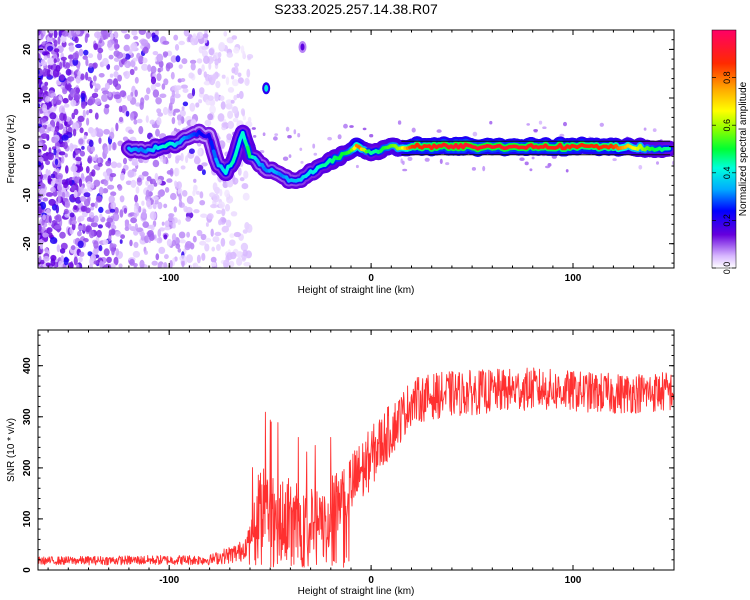 This screenshot has height=600, width=750. Describe the element at coordinates (169, 580) in the screenshot. I see `x-tick-label: -100` at that location.